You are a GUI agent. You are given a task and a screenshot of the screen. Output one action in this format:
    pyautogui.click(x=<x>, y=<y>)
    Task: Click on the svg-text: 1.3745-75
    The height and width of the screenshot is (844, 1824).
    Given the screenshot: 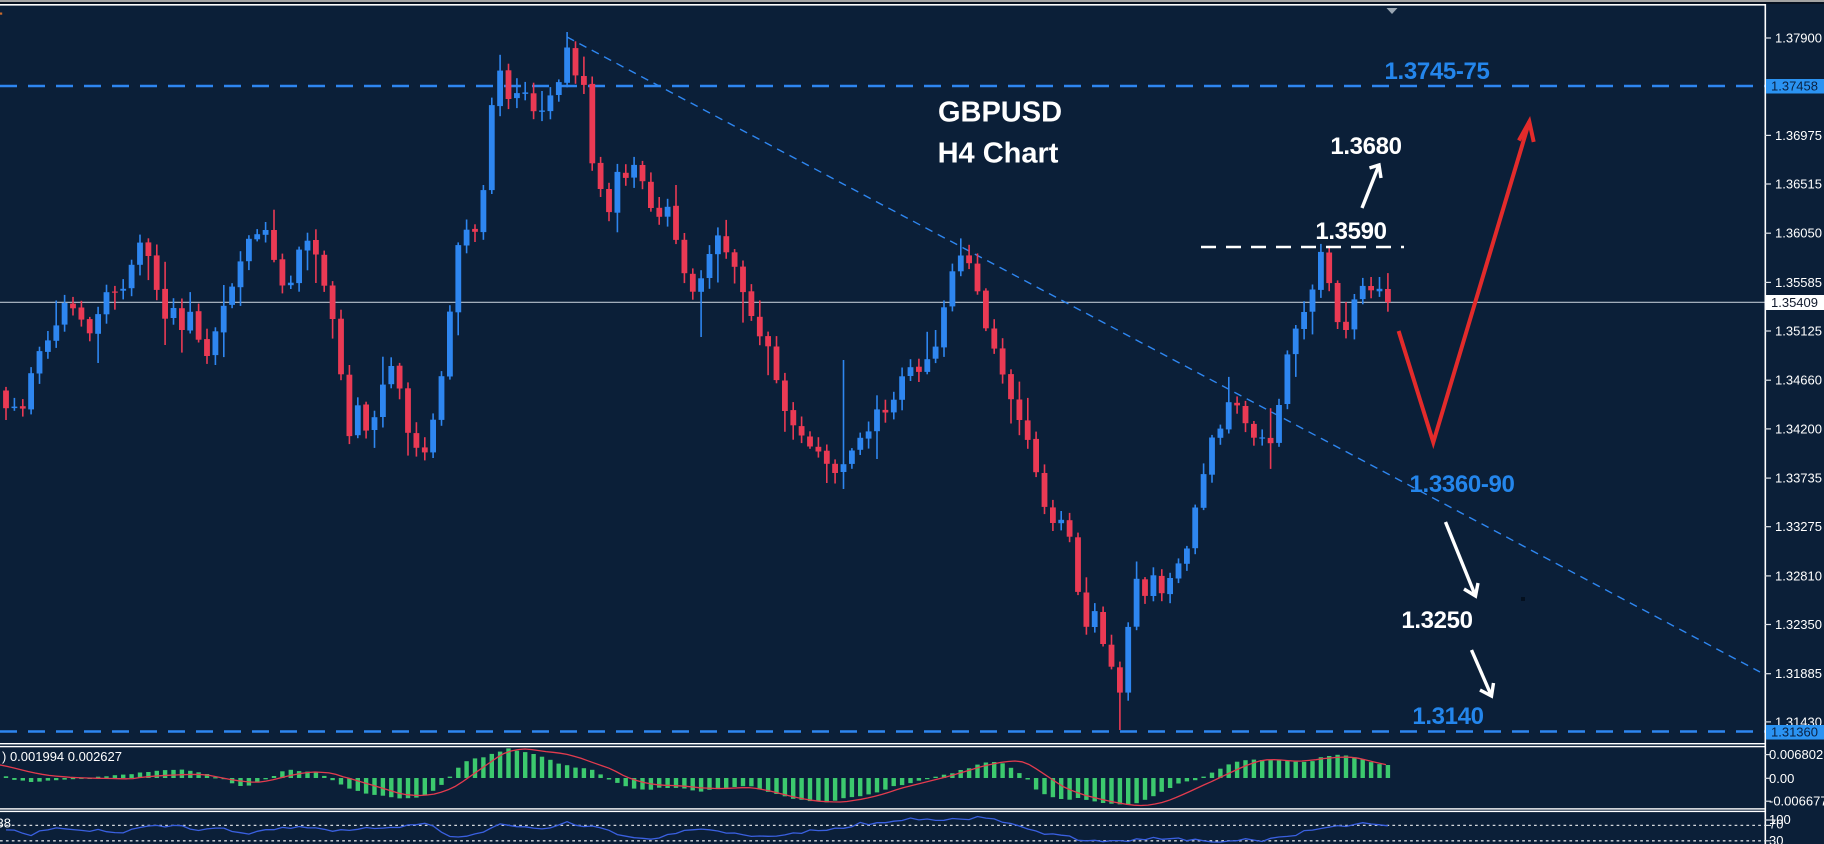 What is the action you would take?
    pyautogui.click(x=1437, y=71)
    